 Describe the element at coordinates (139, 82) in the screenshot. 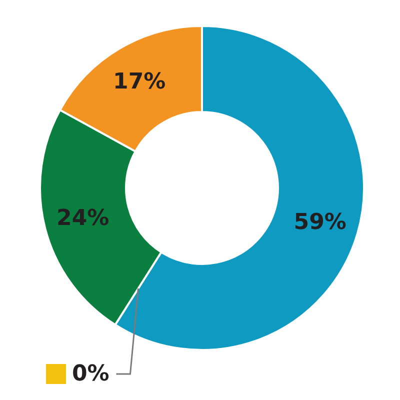

I see `data-label: 17%` at that location.